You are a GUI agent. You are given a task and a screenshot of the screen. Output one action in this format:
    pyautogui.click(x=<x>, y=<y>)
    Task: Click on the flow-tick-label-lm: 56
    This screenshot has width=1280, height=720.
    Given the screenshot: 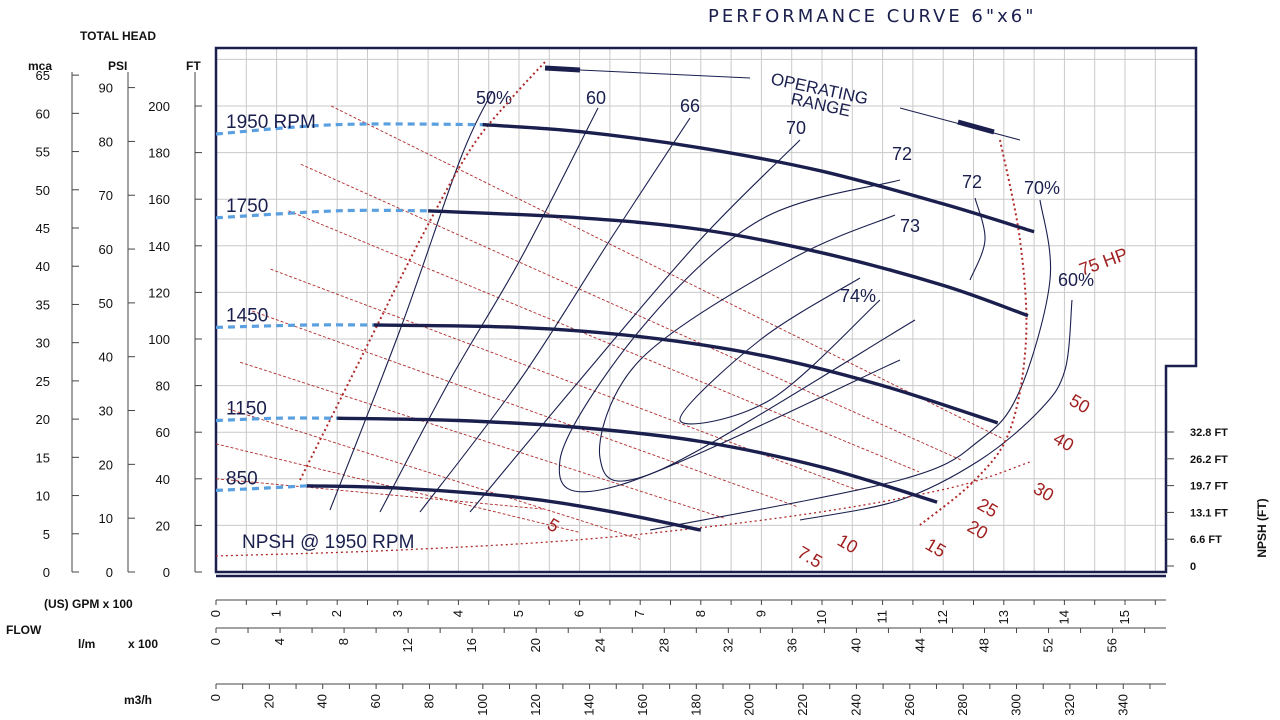 What is the action you would take?
    pyautogui.click(x=1112, y=645)
    